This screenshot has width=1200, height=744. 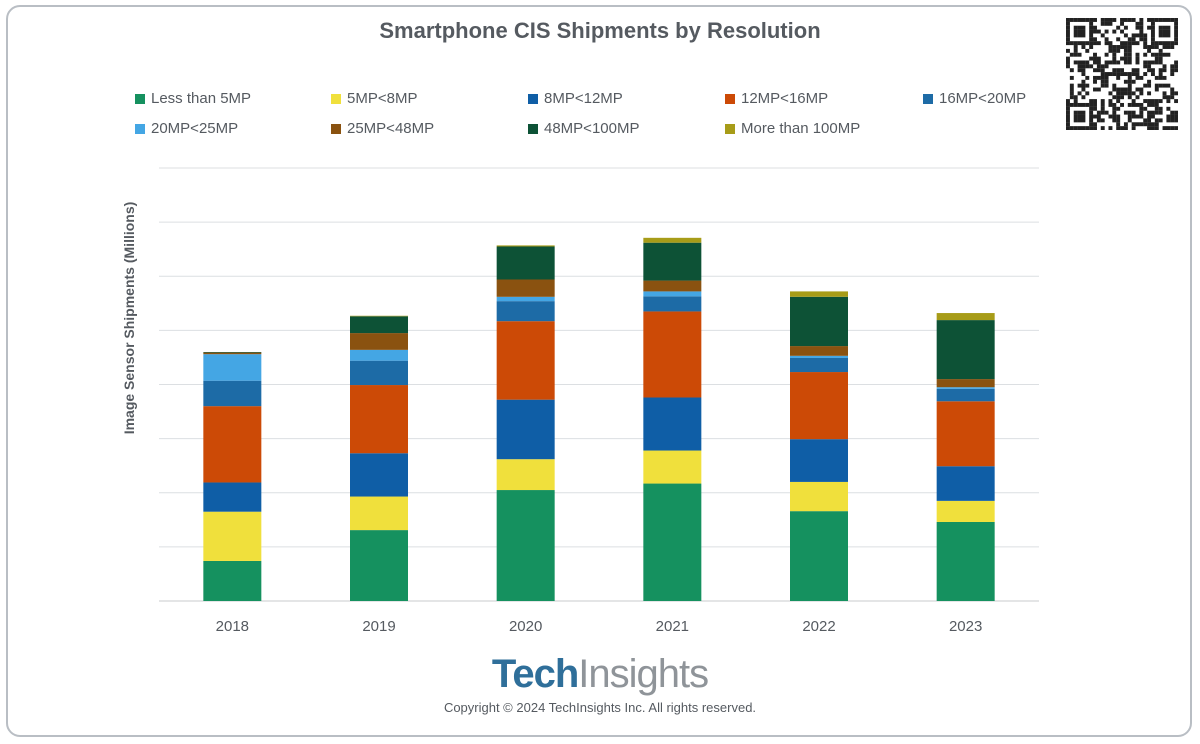 What do you see at coordinates (382, 98) in the screenshot?
I see `legend-label: 5MP<8MP` at bounding box center [382, 98].